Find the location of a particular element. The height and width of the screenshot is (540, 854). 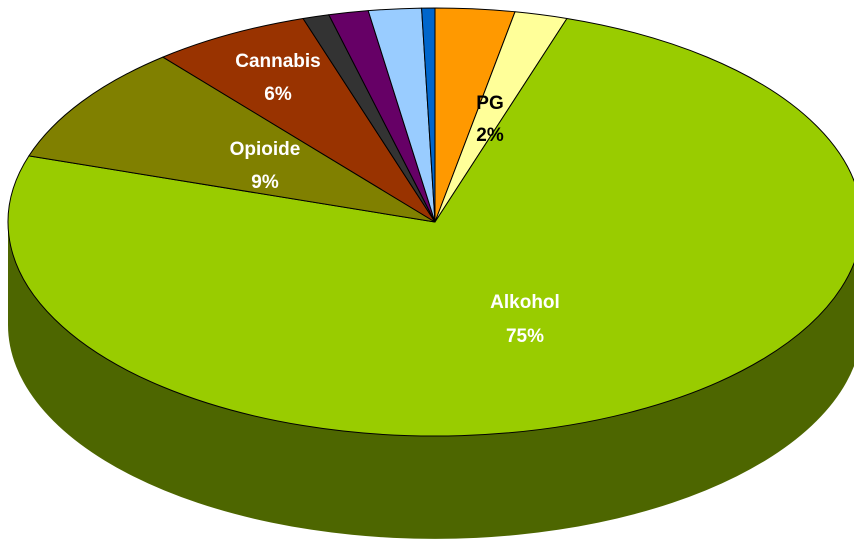

data-label-name: Cannabis is located at coordinates (278, 61).